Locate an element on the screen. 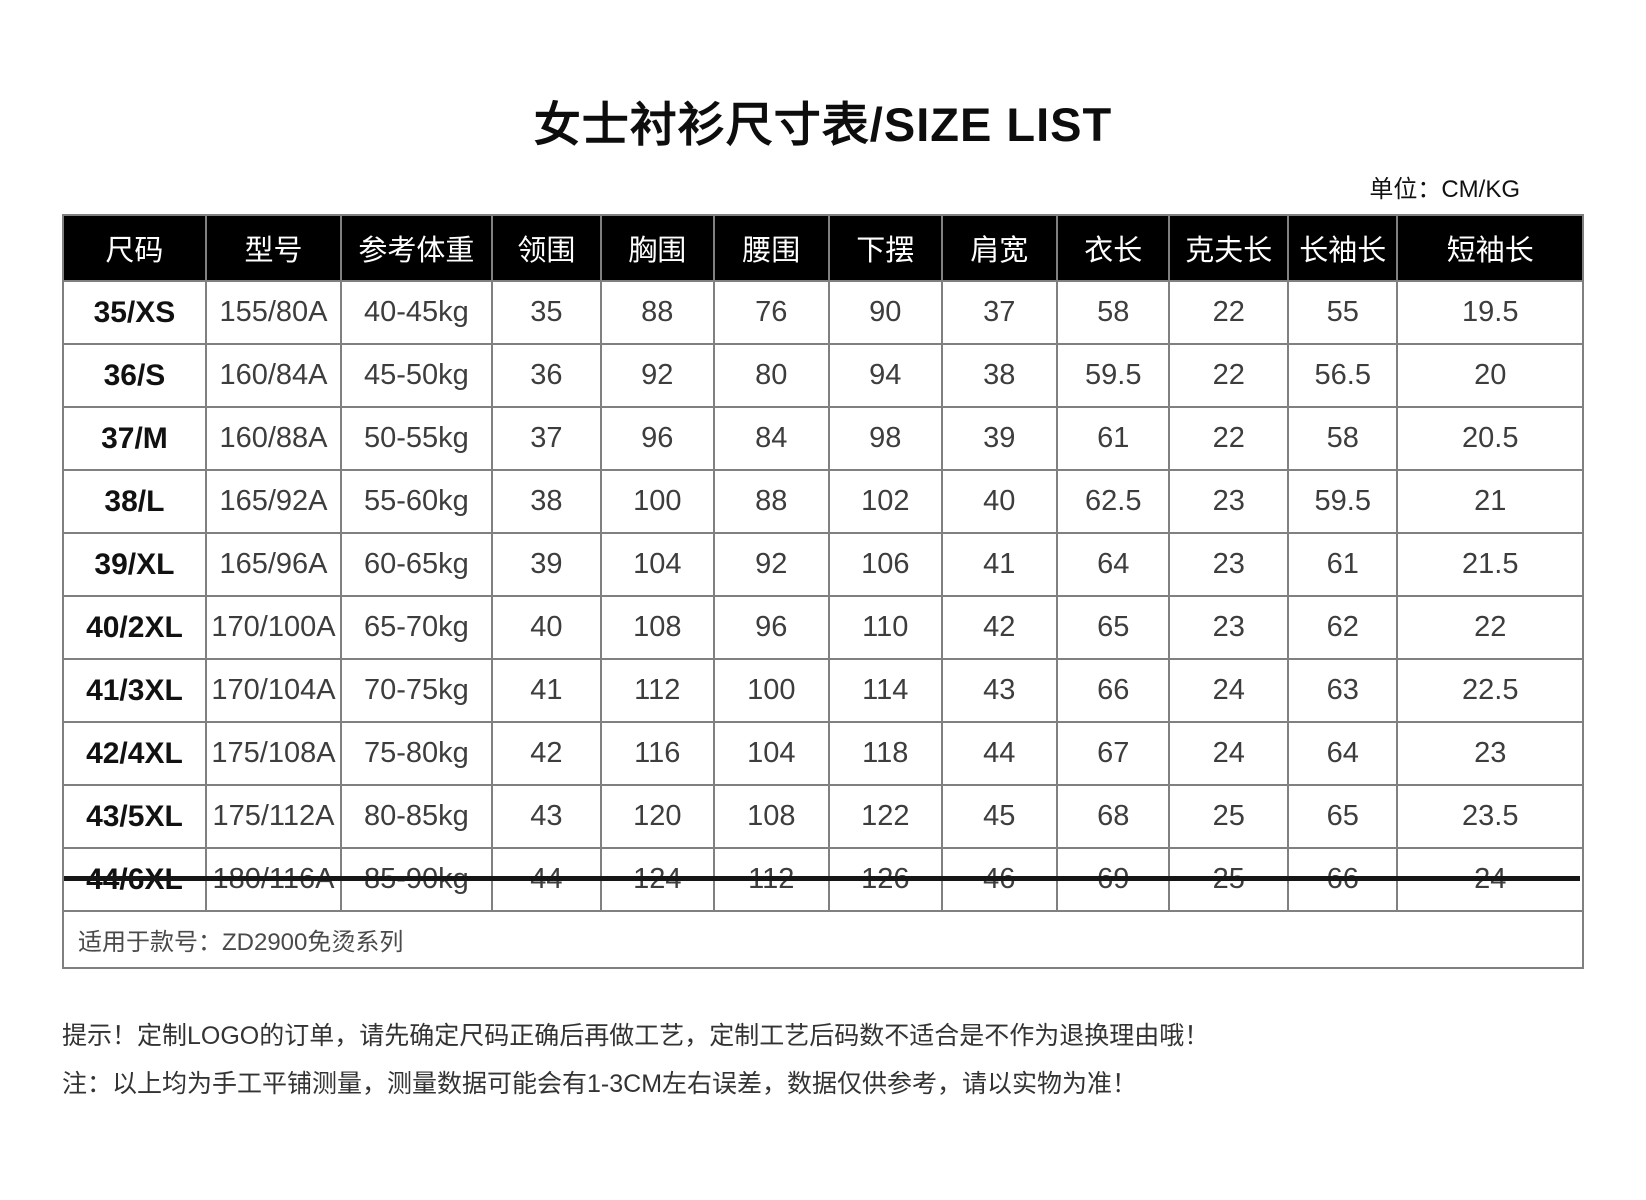 The image size is (1646, 1200). value-cell: 56.5 is located at coordinates (1343, 375).